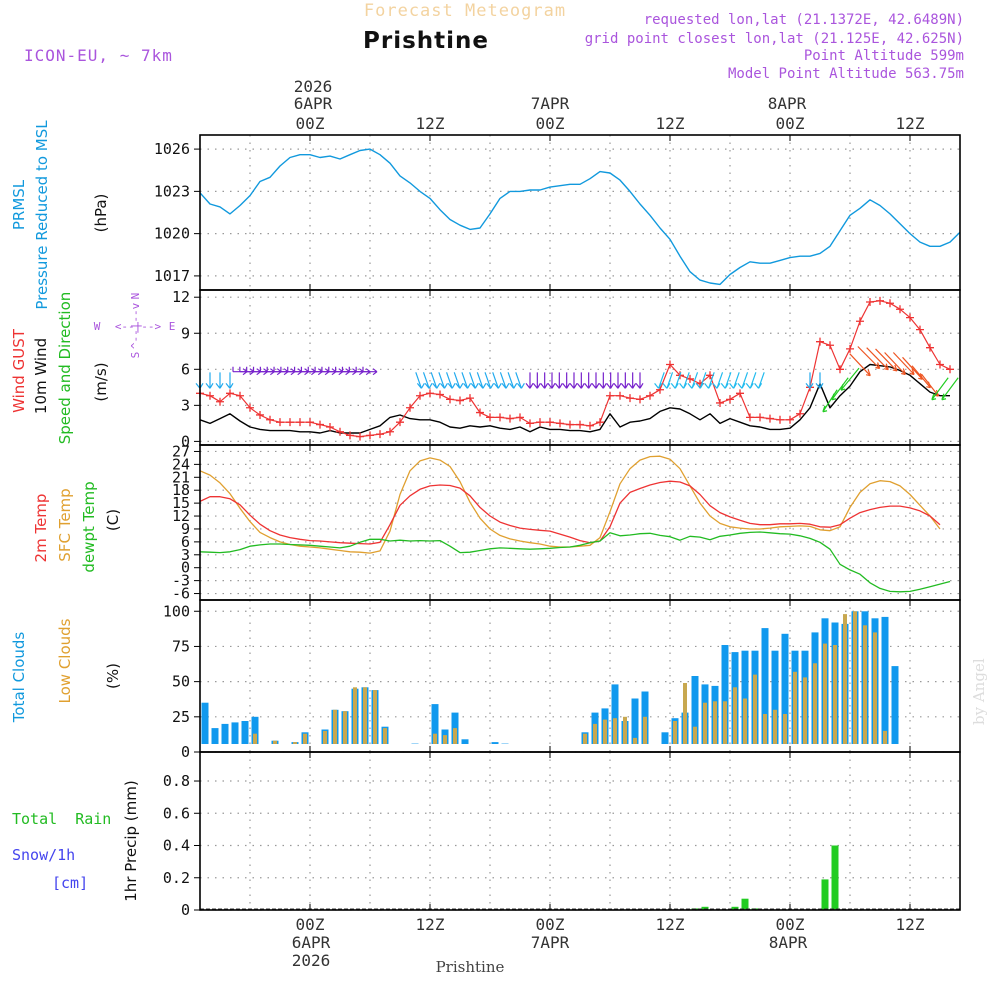  Describe the element at coordinates (181, 682) in the screenshot. I see `y-tick-label: 50` at that location.